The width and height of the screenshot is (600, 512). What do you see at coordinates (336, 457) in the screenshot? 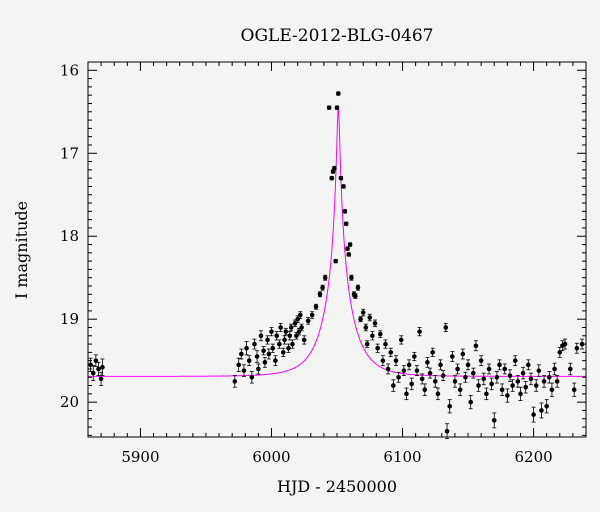
I see `x-tick-labels: 5900 6000 6100 6200` at bounding box center [336, 457].